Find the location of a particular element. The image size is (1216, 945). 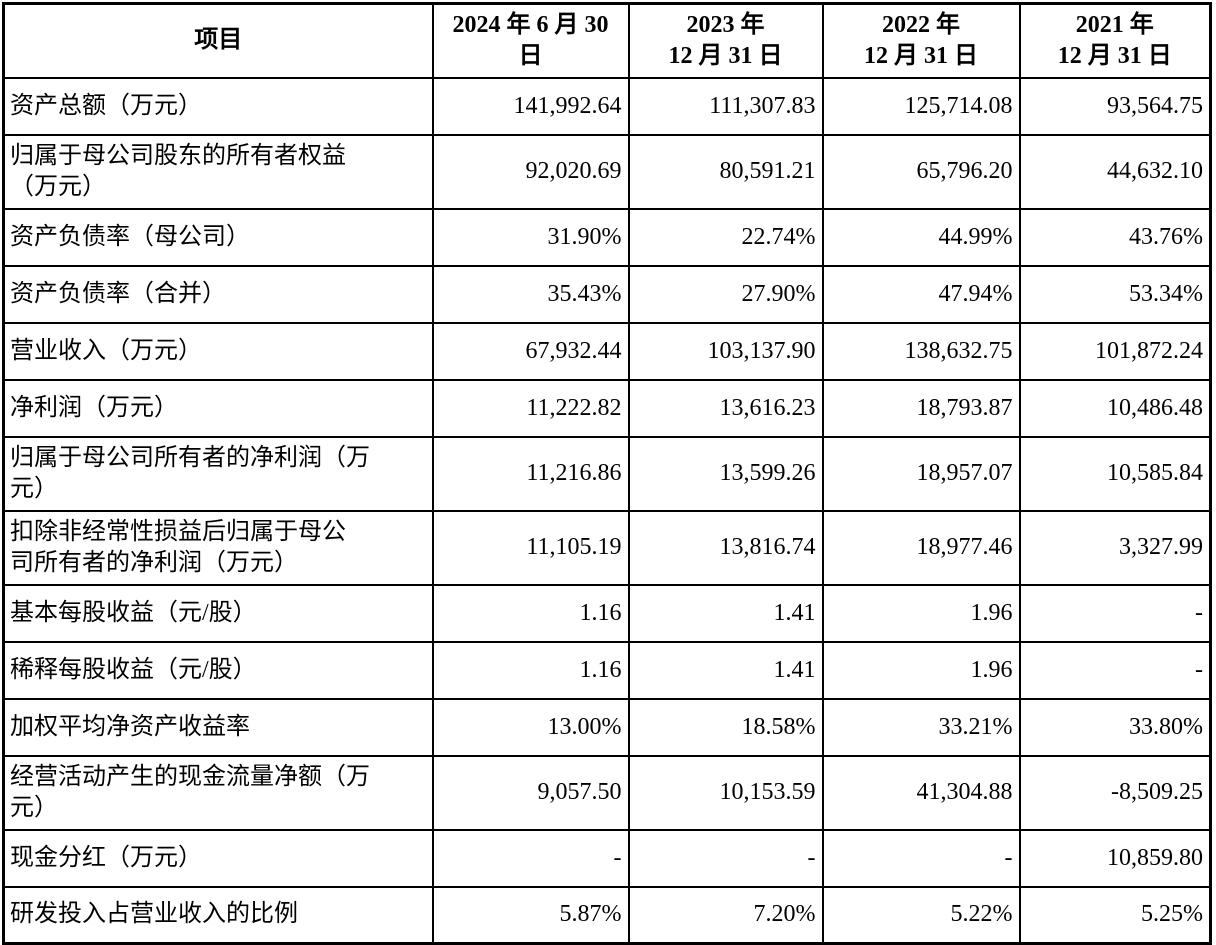

cell-value: 141,992.64 is located at coordinates (530, 106).